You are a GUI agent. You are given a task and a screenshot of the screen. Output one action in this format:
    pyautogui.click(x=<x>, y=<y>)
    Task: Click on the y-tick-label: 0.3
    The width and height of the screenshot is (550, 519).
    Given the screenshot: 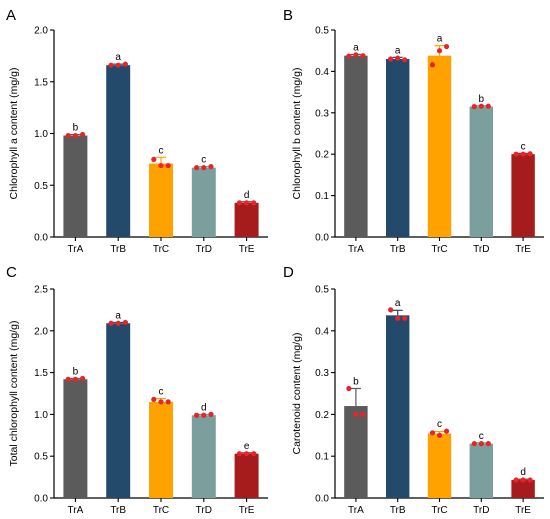 What is the action you would take?
    pyautogui.click(x=322, y=113)
    